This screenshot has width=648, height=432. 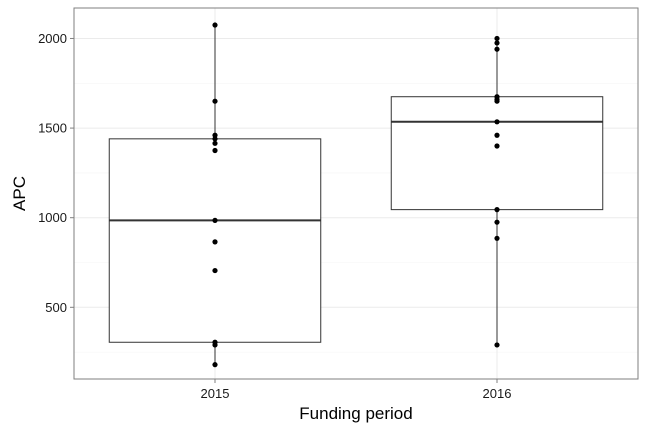 What do you see at coordinates (497, 153) in the screenshot?
I see `box-body` at bounding box center [497, 153].